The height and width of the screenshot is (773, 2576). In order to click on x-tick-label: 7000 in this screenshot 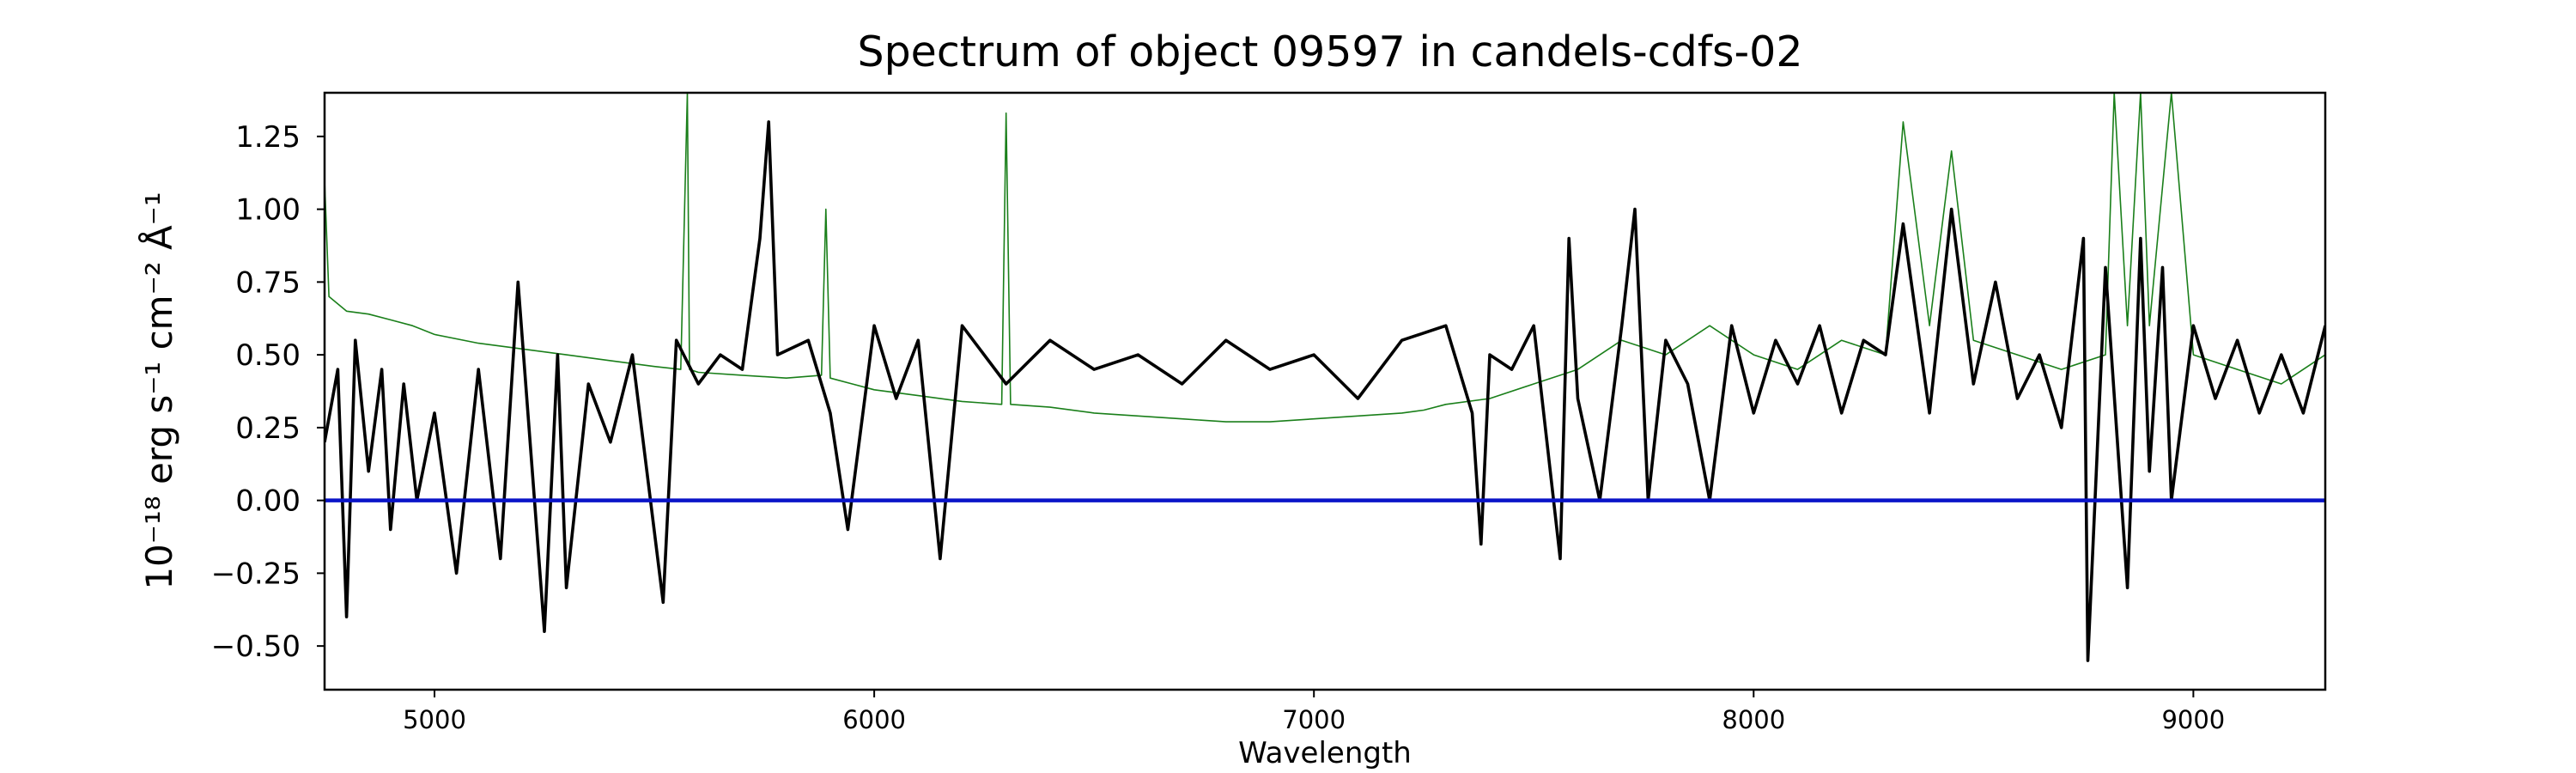, I will do `click(1314, 719)`.